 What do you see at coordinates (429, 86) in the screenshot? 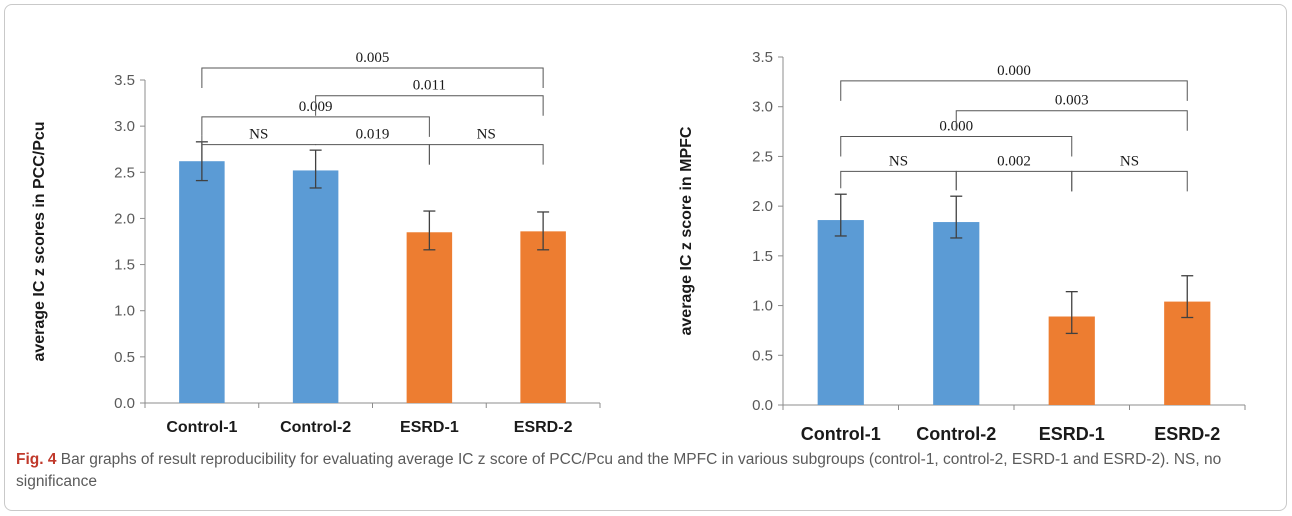
I see `significance-label: 0.011` at bounding box center [429, 86].